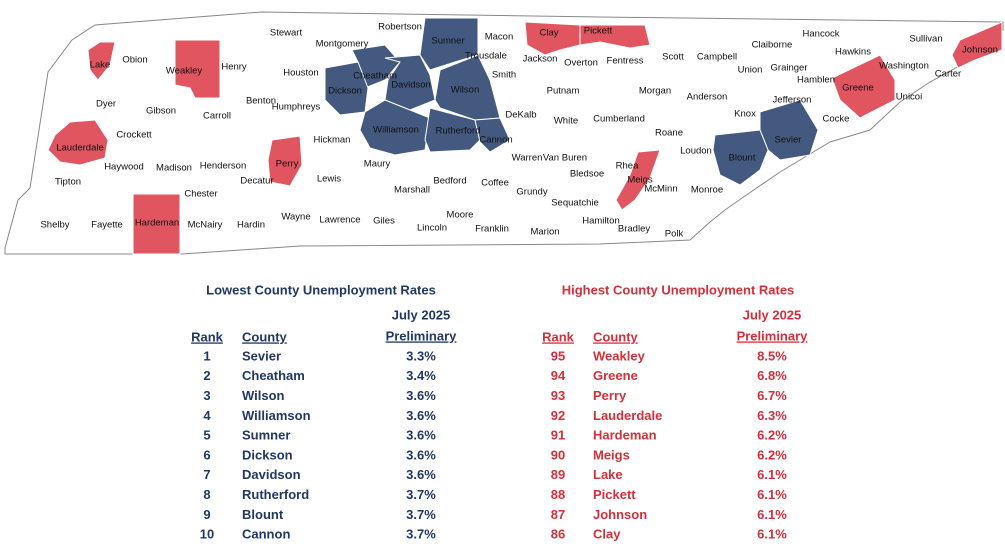  I want to click on county-label: Lincoln, so click(432, 228).